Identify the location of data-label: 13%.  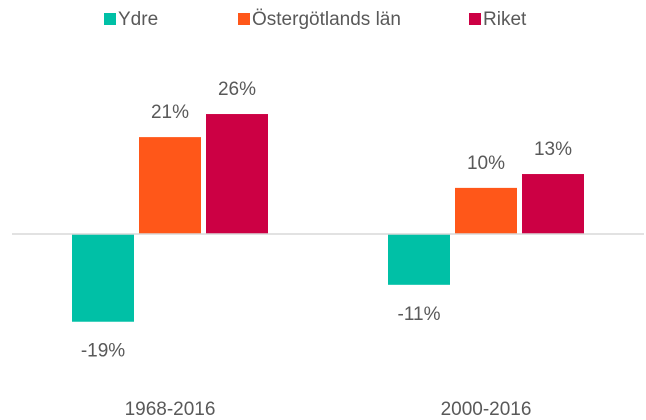
(553, 149).